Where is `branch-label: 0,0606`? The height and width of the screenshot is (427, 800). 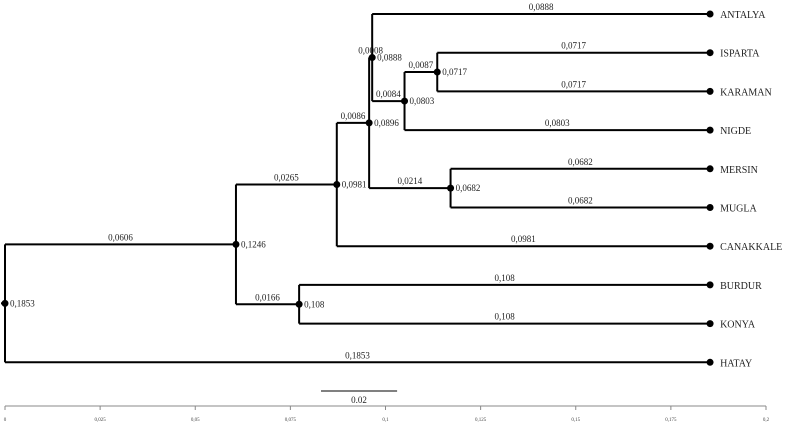 branch-label: 0,0606 is located at coordinates (120, 237).